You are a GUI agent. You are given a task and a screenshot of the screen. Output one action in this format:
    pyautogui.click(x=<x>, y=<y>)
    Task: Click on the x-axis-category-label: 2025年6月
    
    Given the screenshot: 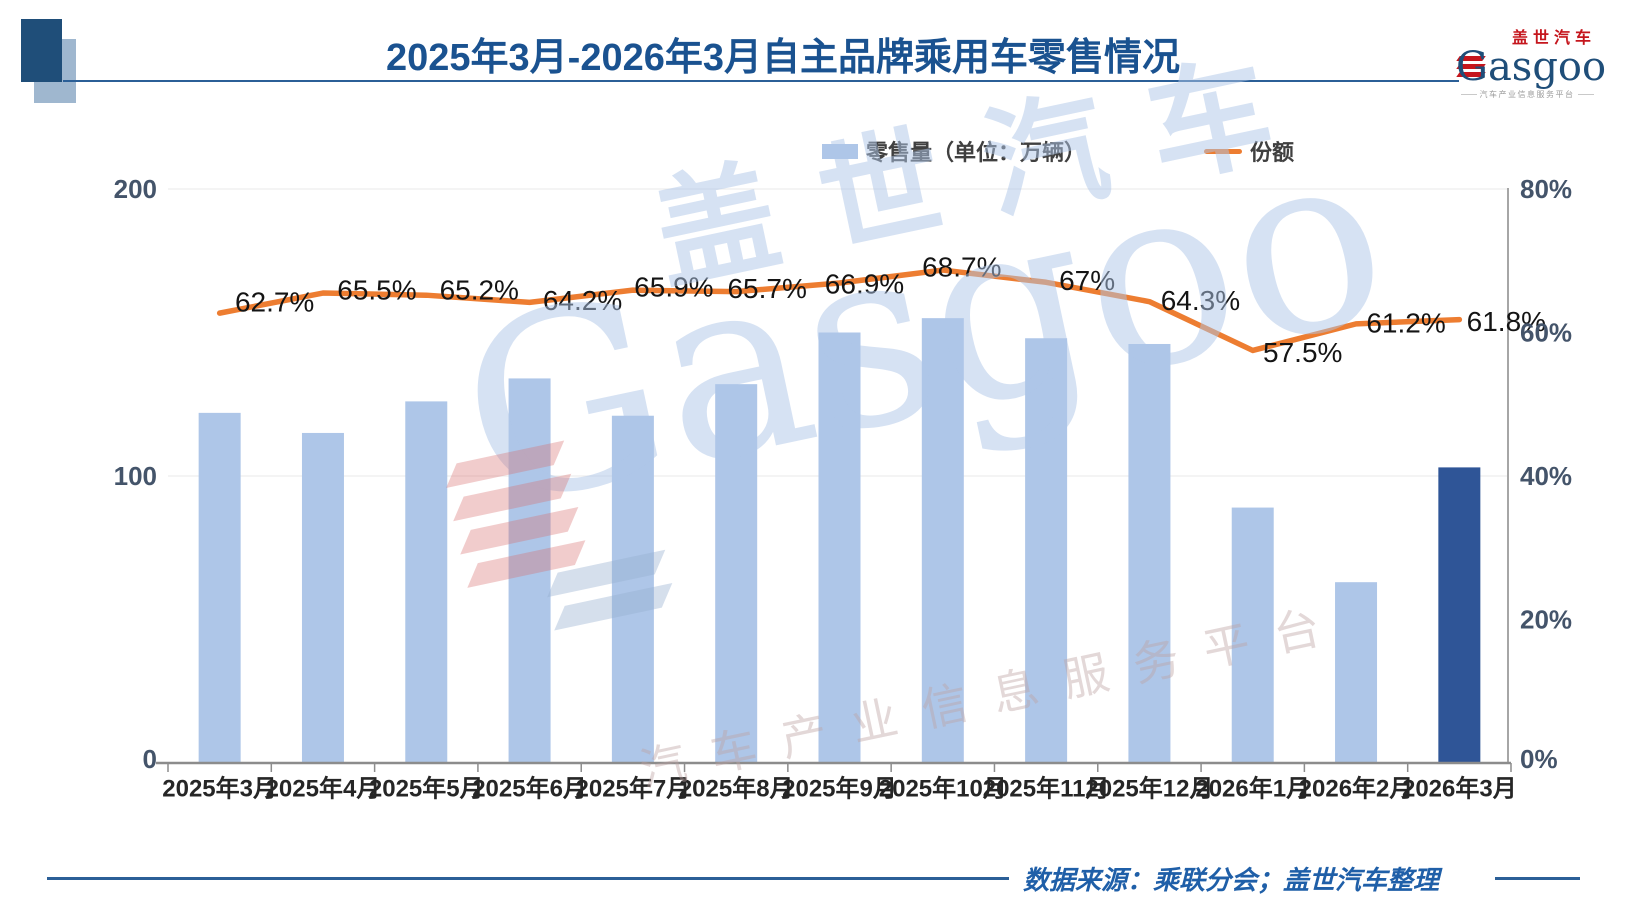 What is the action you would take?
    pyautogui.click(x=529, y=789)
    